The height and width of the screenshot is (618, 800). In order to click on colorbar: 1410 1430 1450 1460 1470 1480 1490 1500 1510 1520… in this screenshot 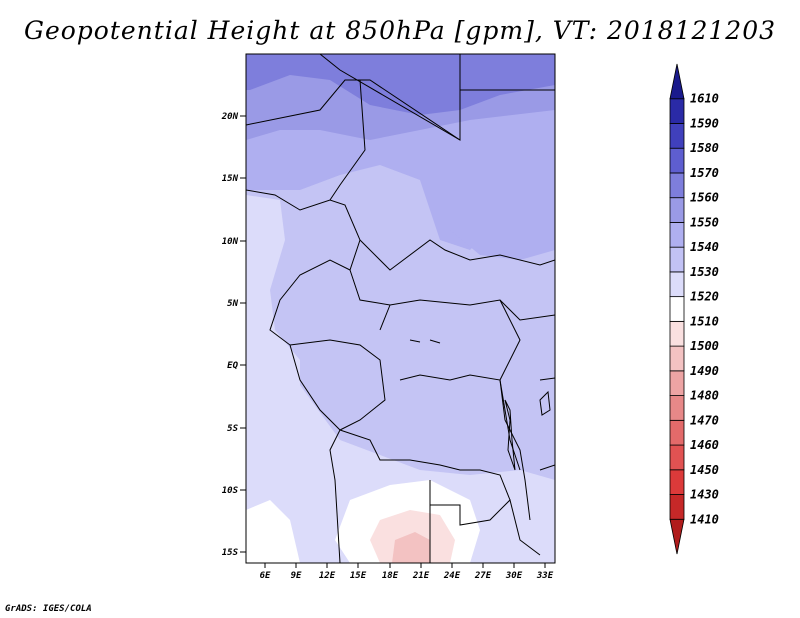, I will do `click(694, 309)`.